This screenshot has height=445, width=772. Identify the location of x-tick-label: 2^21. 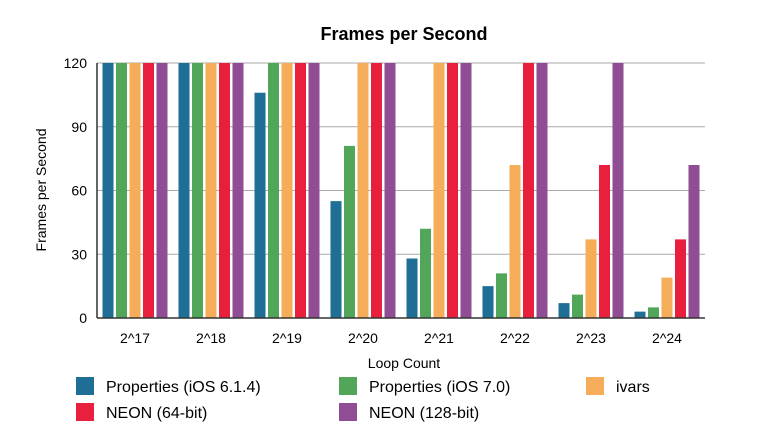
(439, 338).